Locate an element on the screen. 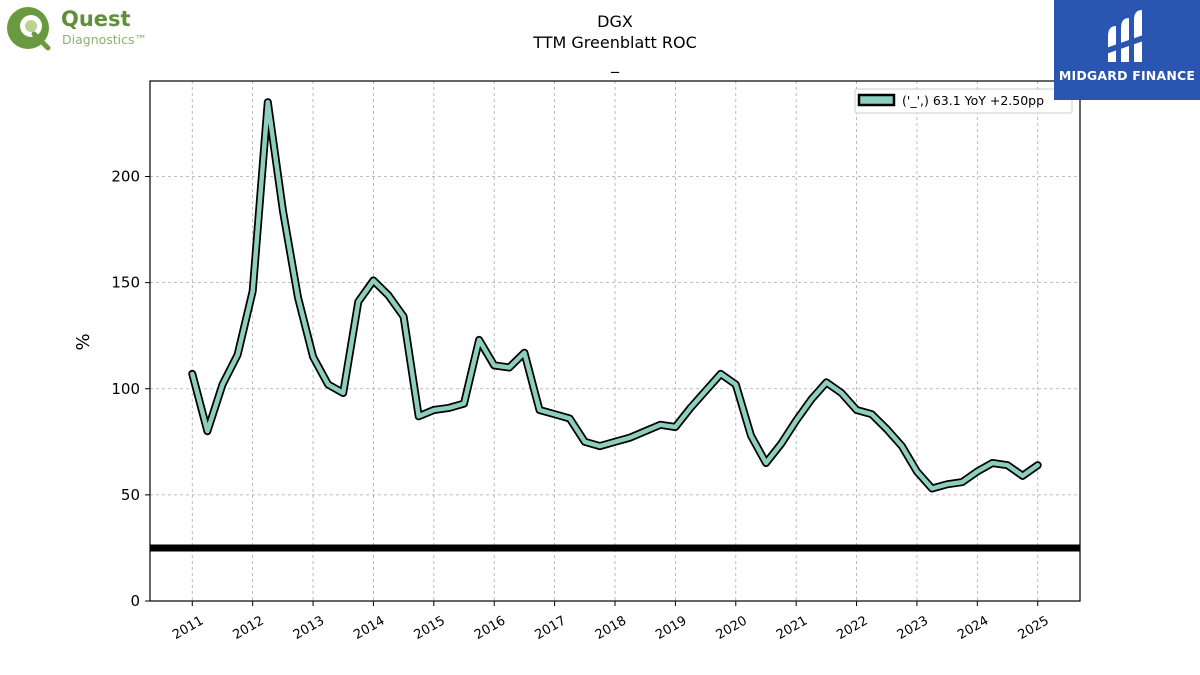 This screenshot has height=675, width=1200. legend-label: ('_',) 63.1 YoY +2.50pp is located at coordinates (973, 100).